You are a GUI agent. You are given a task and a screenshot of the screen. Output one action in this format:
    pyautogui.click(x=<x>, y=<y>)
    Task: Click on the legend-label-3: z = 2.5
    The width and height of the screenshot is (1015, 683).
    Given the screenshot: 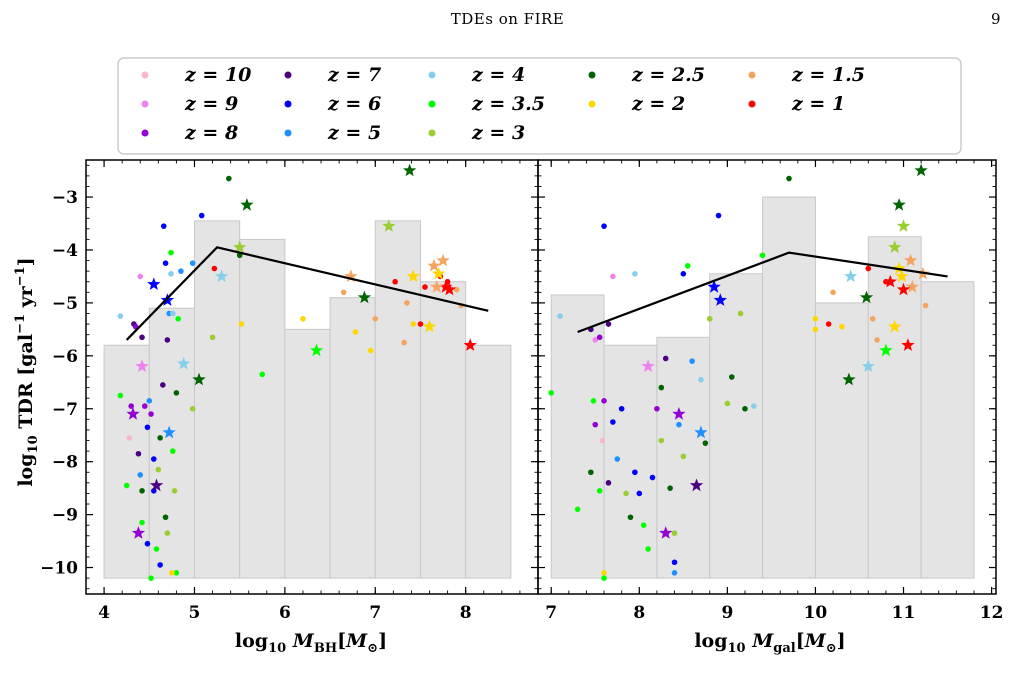 What is the action you would take?
    pyautogui.click(x=668, y=75)
    